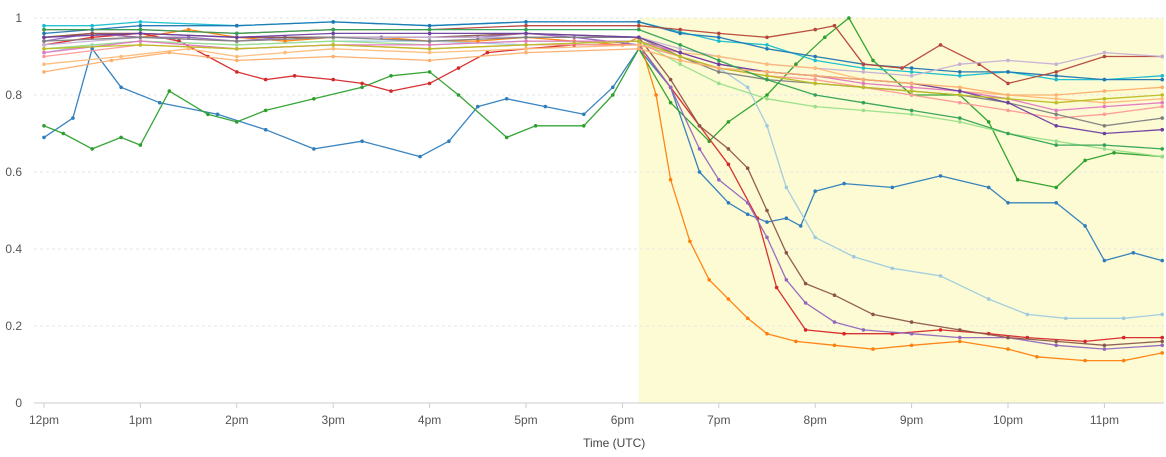 This screenshot has height=457, width=1166. Describe the element at coordinates (429, 420) in the screenshot. I see `x-tick-label: 4pm` at that location.